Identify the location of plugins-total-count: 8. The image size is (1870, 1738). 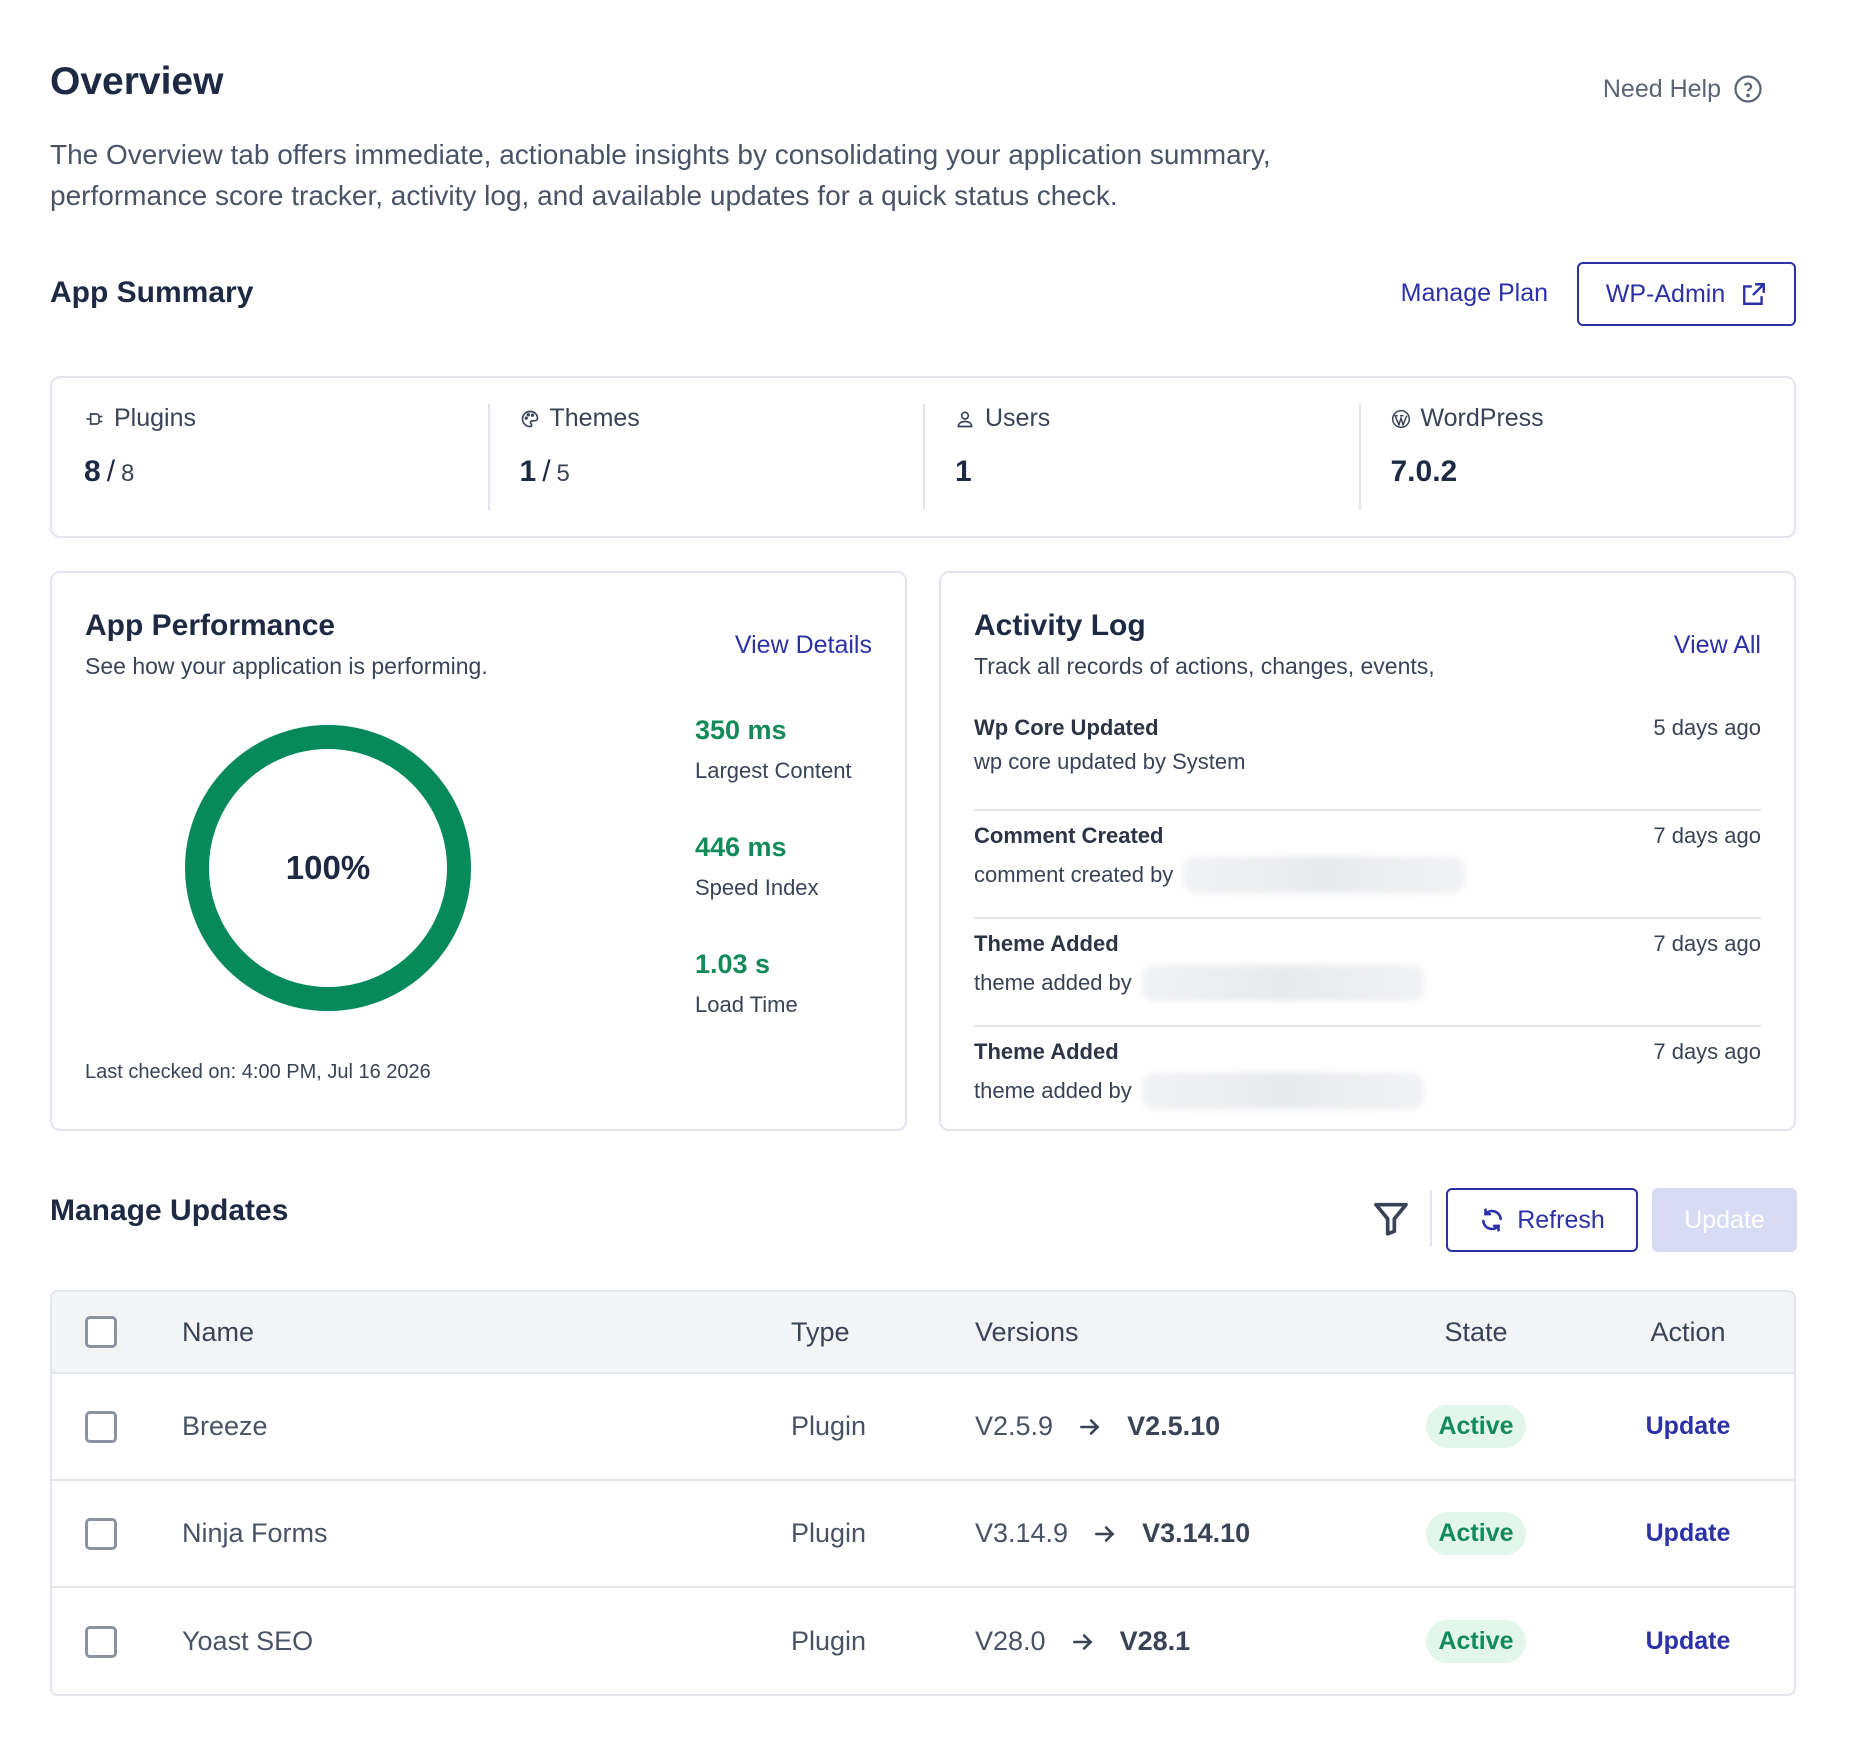
(128, 473).